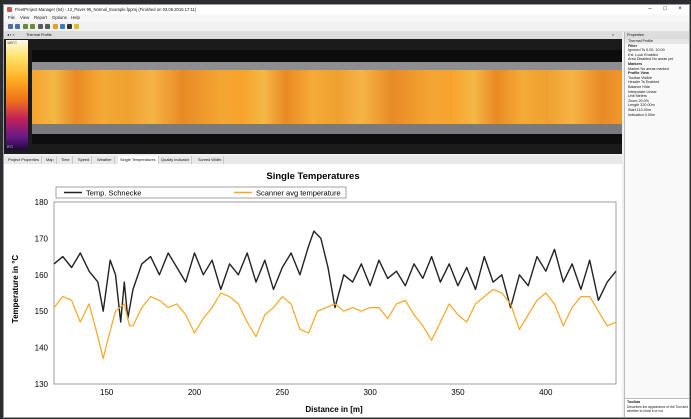 Image resolution: width=691 pixels, height=419 pixels. I want to click on toolbar, so click(346, 27).